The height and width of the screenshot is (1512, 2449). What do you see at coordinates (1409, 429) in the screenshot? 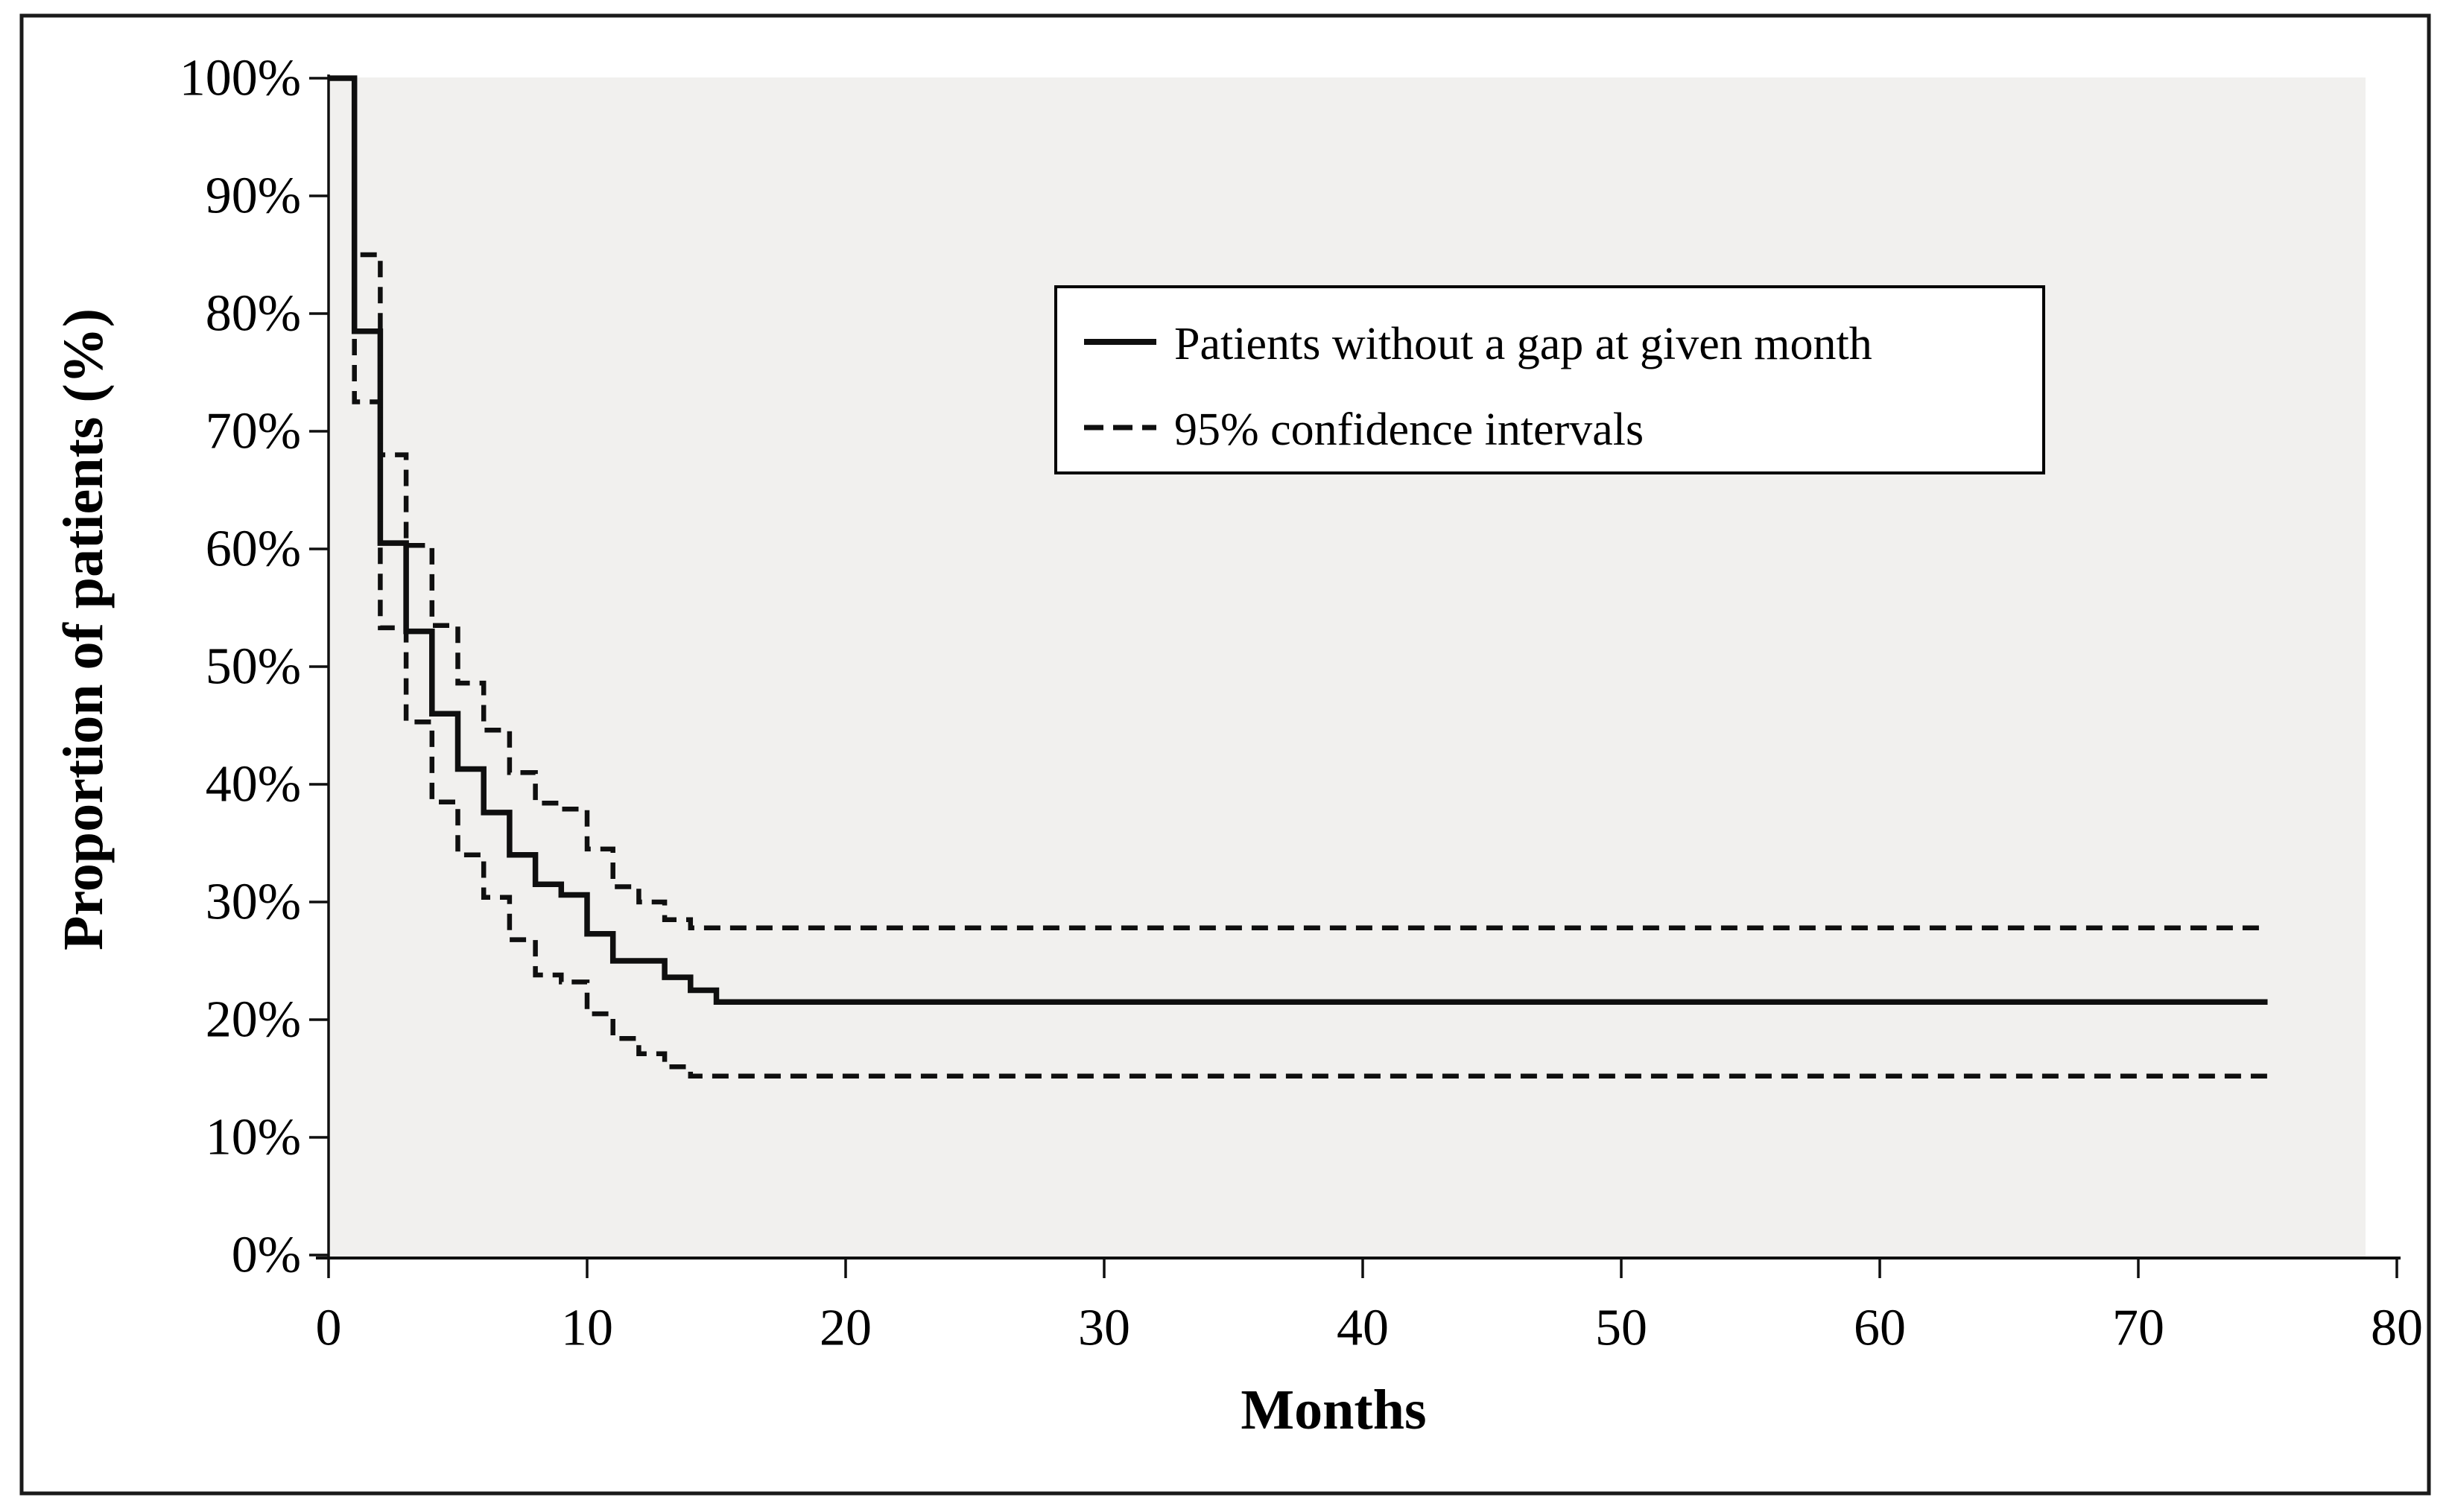
I see `legend-label-ci: 95% confidence intervals` at bounding box center [1409, 429].